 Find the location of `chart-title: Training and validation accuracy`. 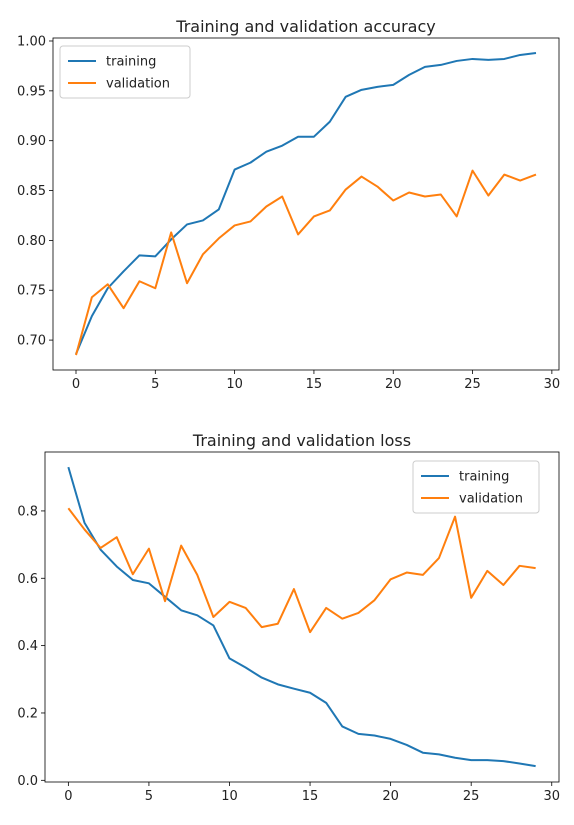

chart-title: Training and validation accuracy is located at coordinates (305, 26).